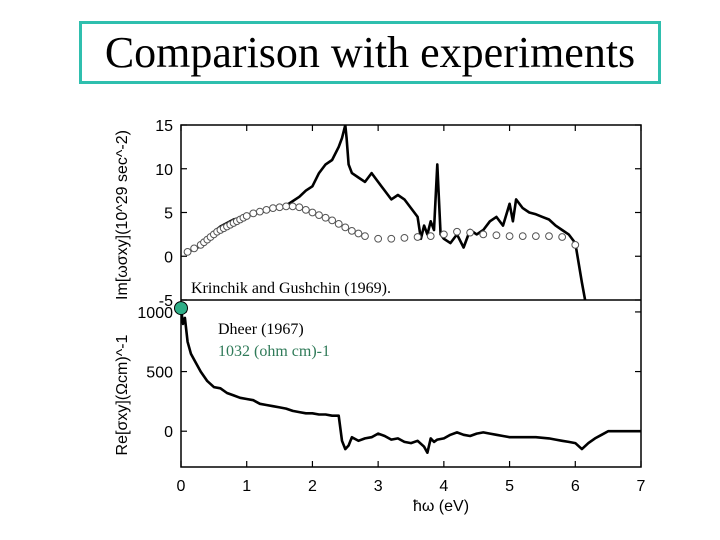 This screenshot has height=540, width=720. What do you see at coordinates (274, 351) in the screenshot?
I see `bottom-annotation-value: 1032 (ohm cm)-1` at bounding box center [274, 351].